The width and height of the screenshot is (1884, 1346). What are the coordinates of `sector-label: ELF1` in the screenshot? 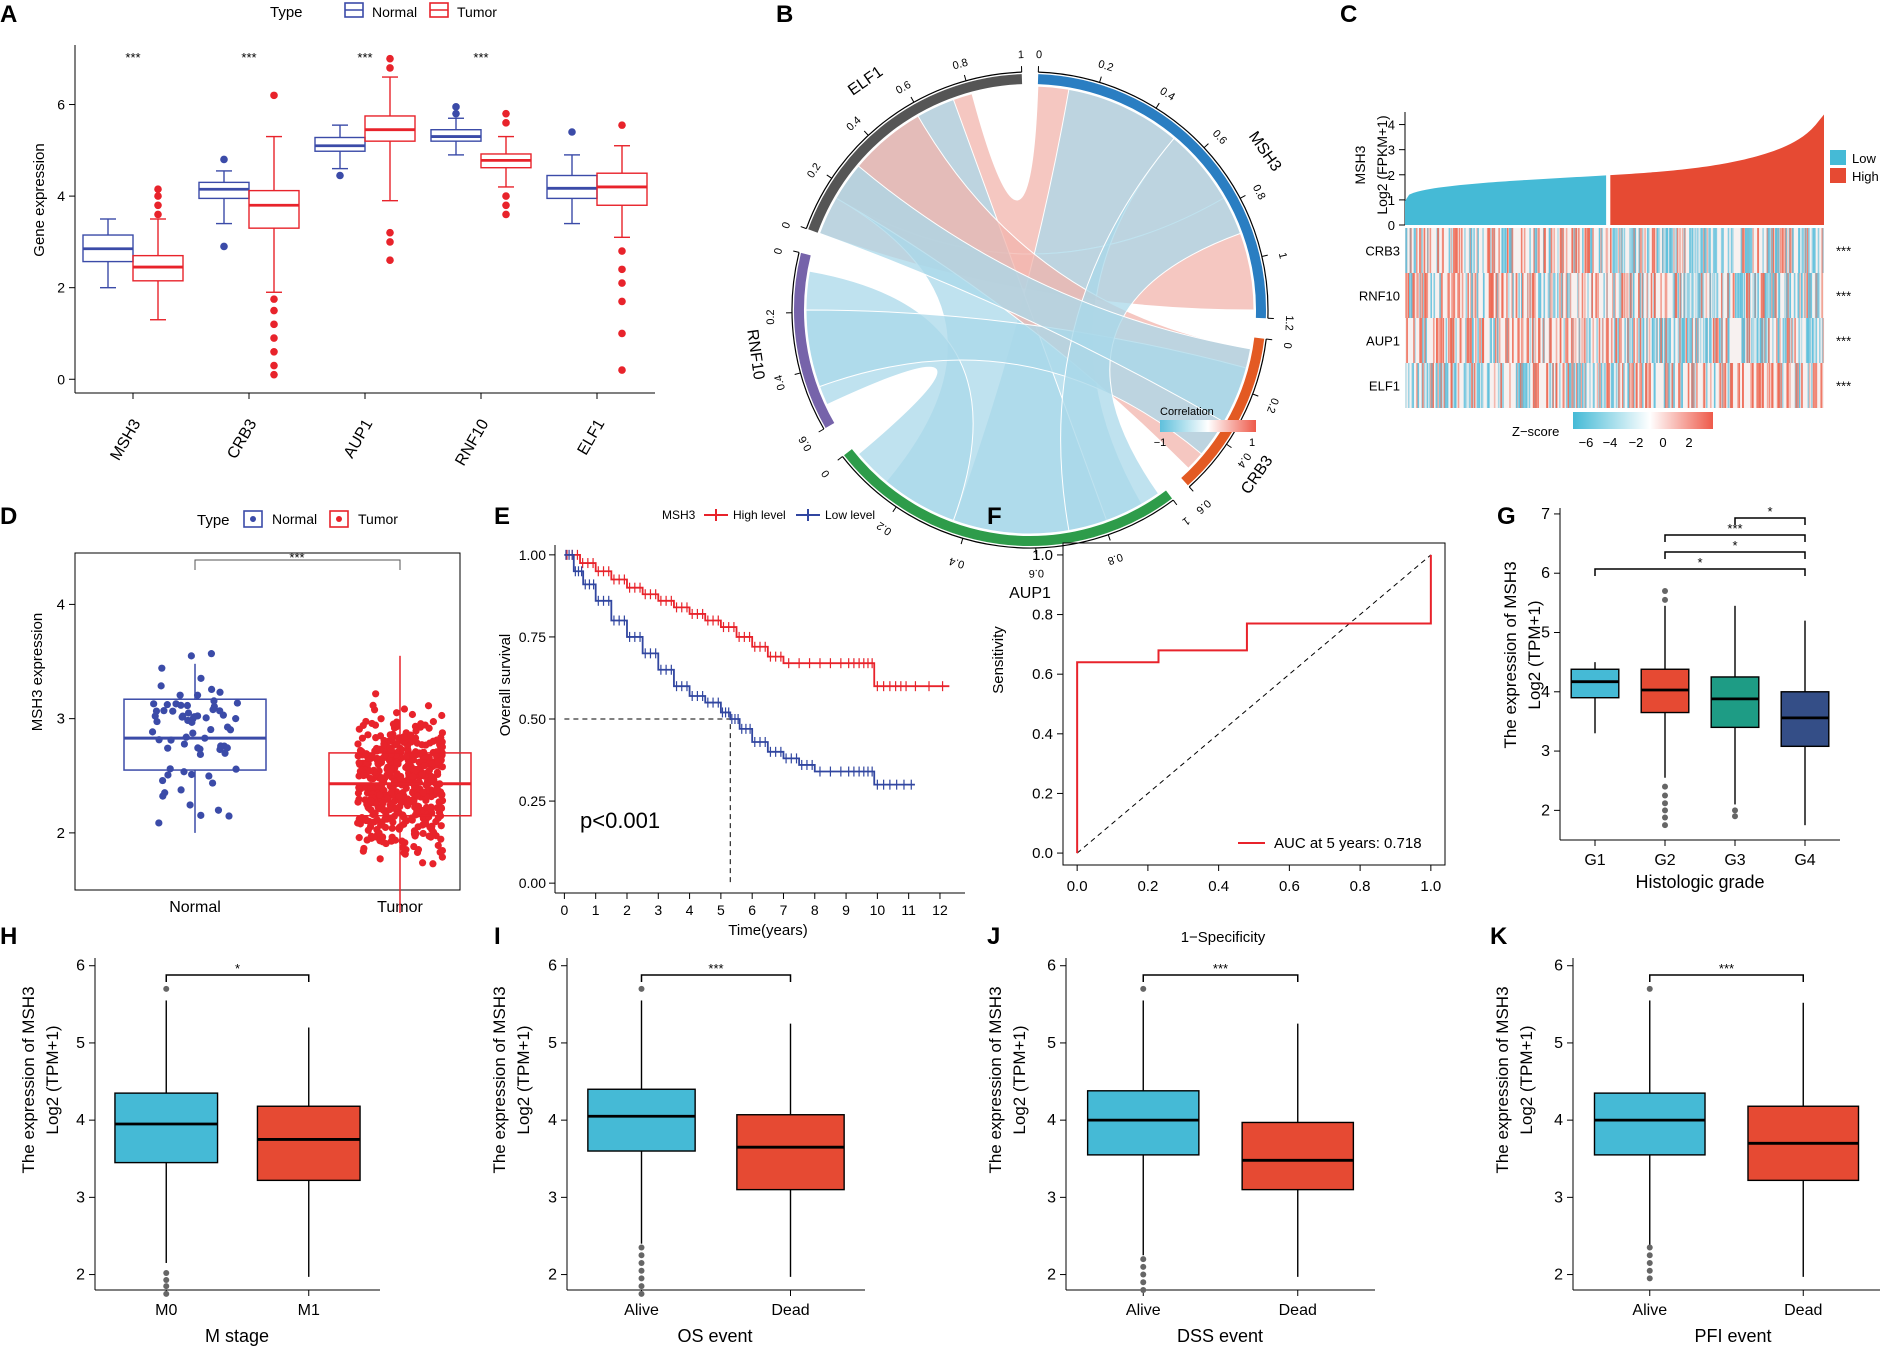 It's located at (865, 81).